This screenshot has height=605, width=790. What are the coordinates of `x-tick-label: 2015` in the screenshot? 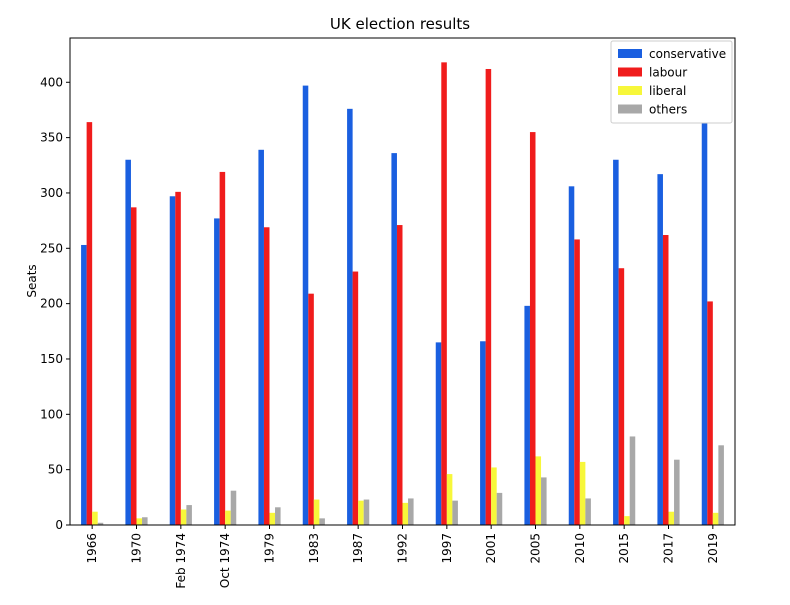 It's located at (624, 548).